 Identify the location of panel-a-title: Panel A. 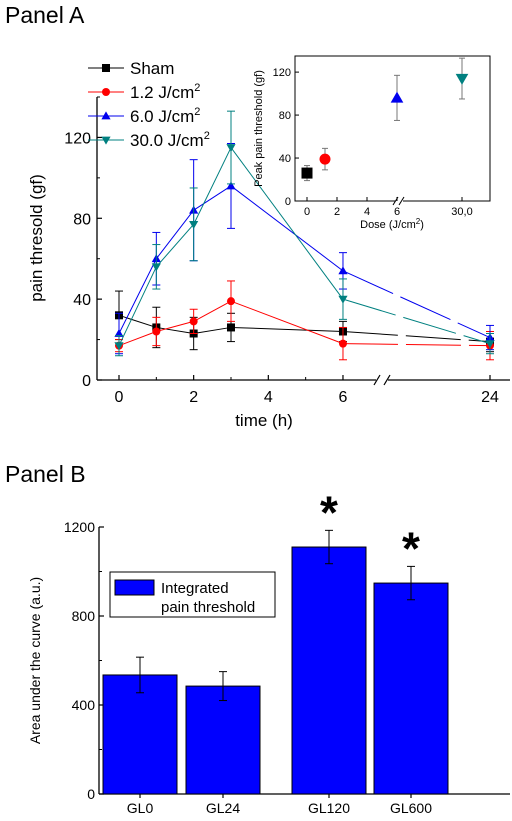
(45, 15).